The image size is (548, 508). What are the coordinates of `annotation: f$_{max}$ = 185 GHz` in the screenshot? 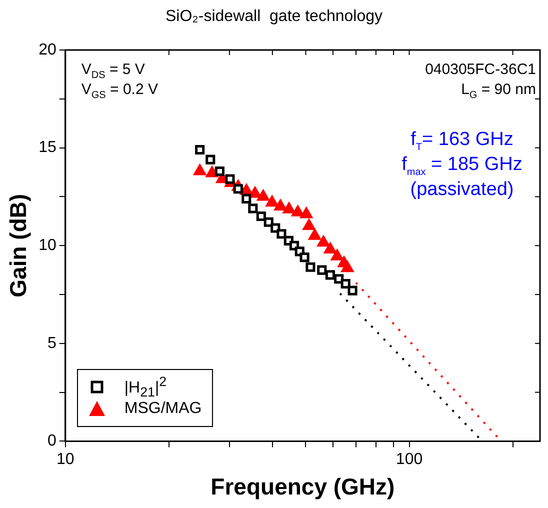 It's located at (462, 166).